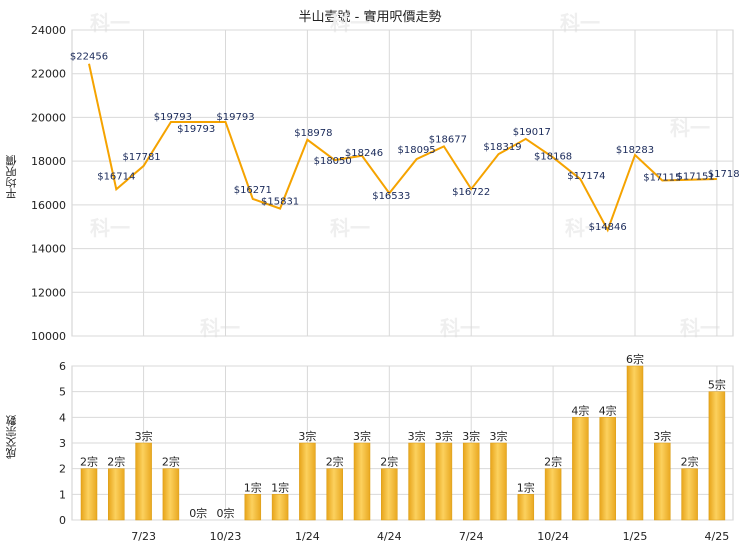  I want to click on x-tick-label: 7/24, so click(471, 536).